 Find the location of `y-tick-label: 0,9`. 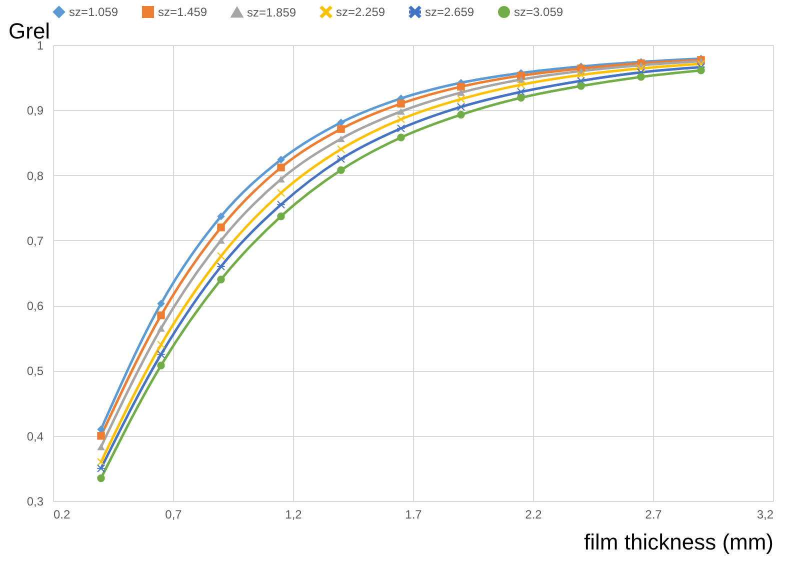

y-tick-label: 0,9 is located at coordinates (35, 111).